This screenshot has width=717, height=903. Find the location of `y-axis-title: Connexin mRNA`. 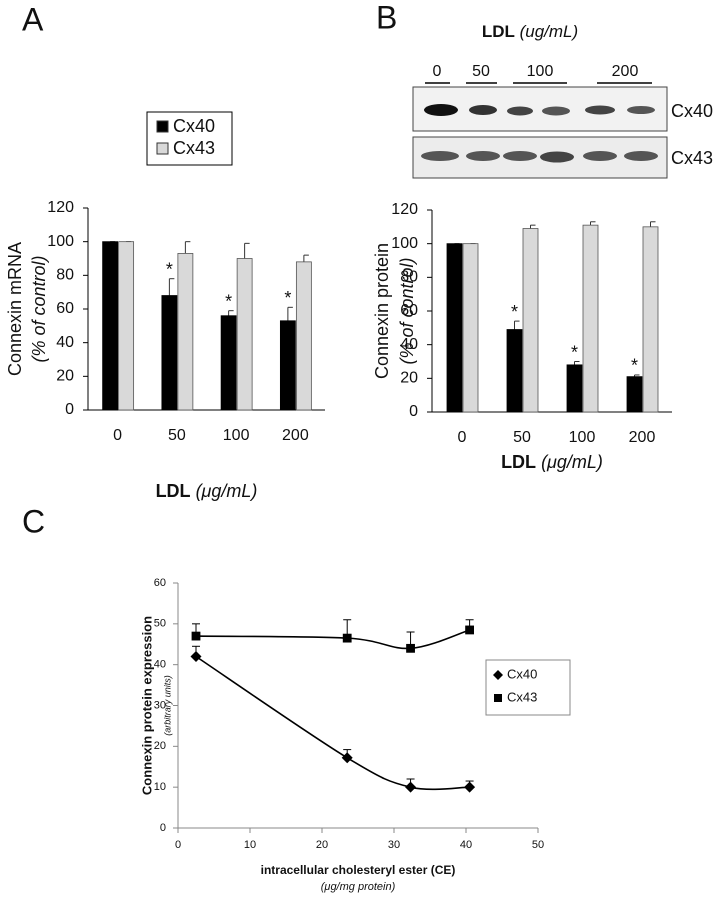

y-axis-title: Connexin mRNA is located at coordinates (15, 309).